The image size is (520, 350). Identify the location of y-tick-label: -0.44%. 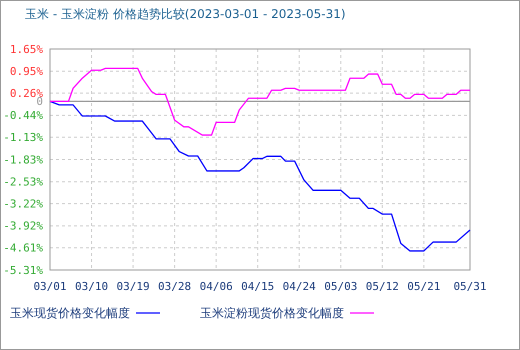
(23, 115).